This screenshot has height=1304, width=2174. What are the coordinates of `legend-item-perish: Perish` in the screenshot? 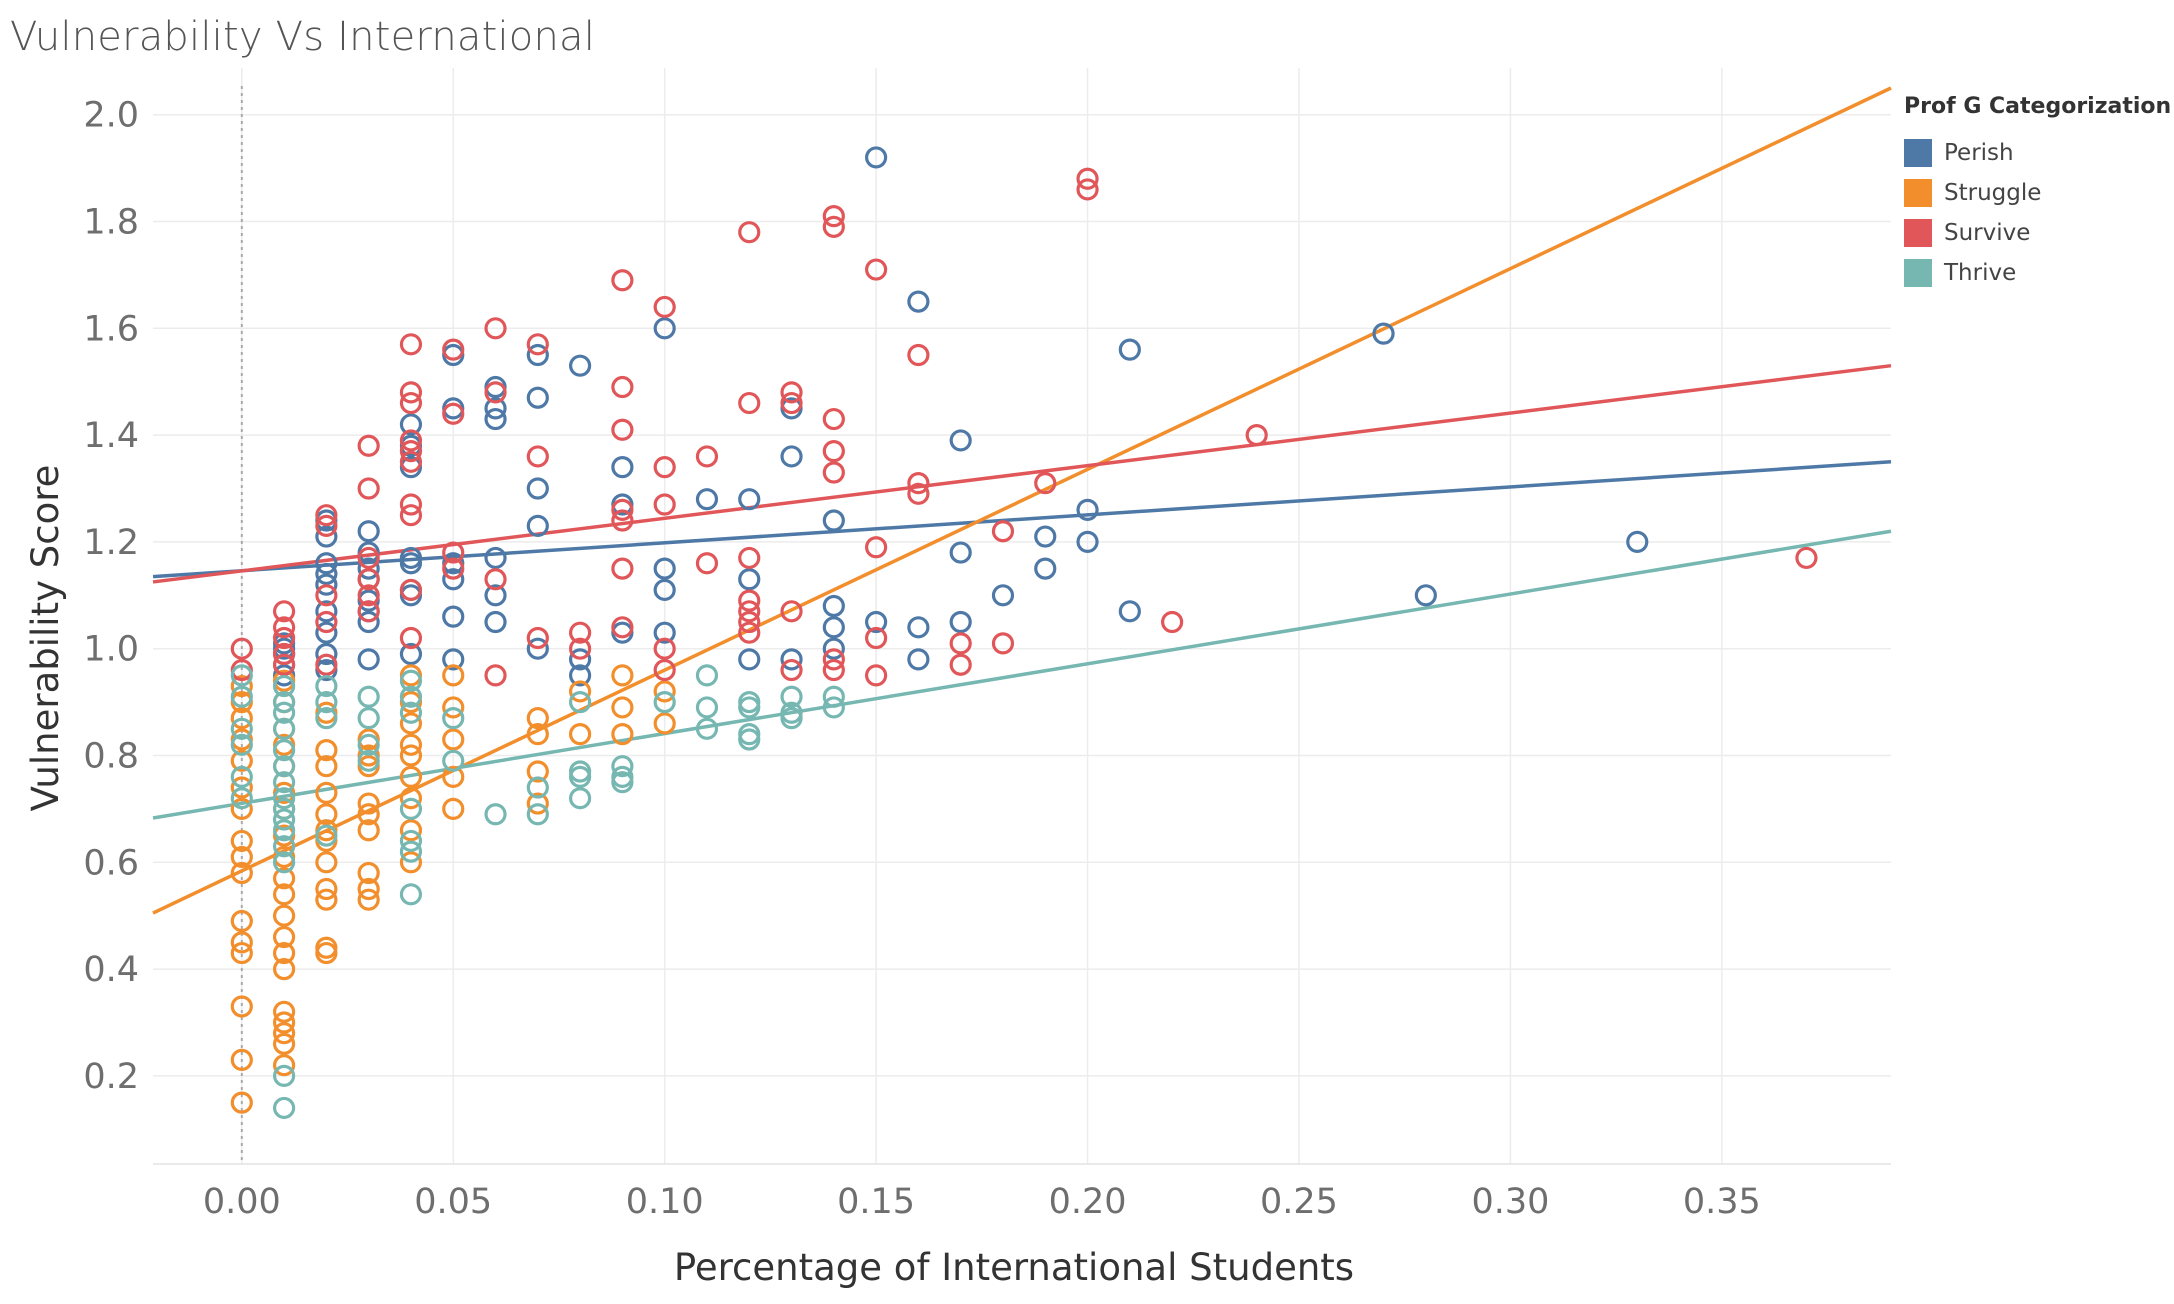 It's located at (2037, 153).